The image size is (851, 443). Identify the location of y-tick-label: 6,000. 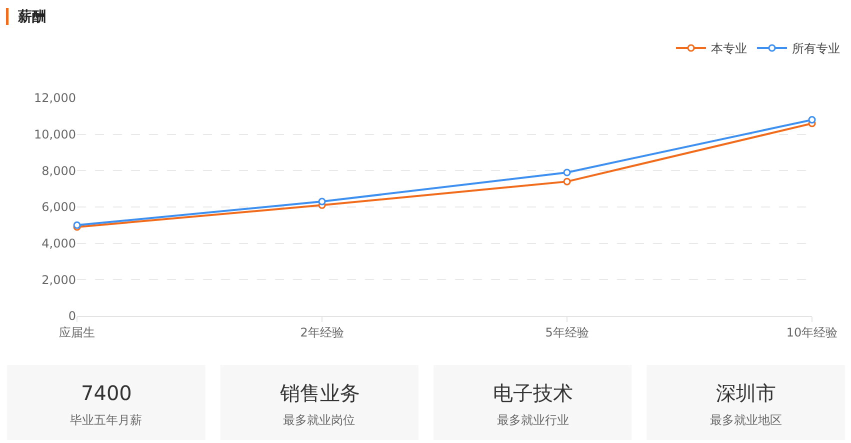
(59, 207).